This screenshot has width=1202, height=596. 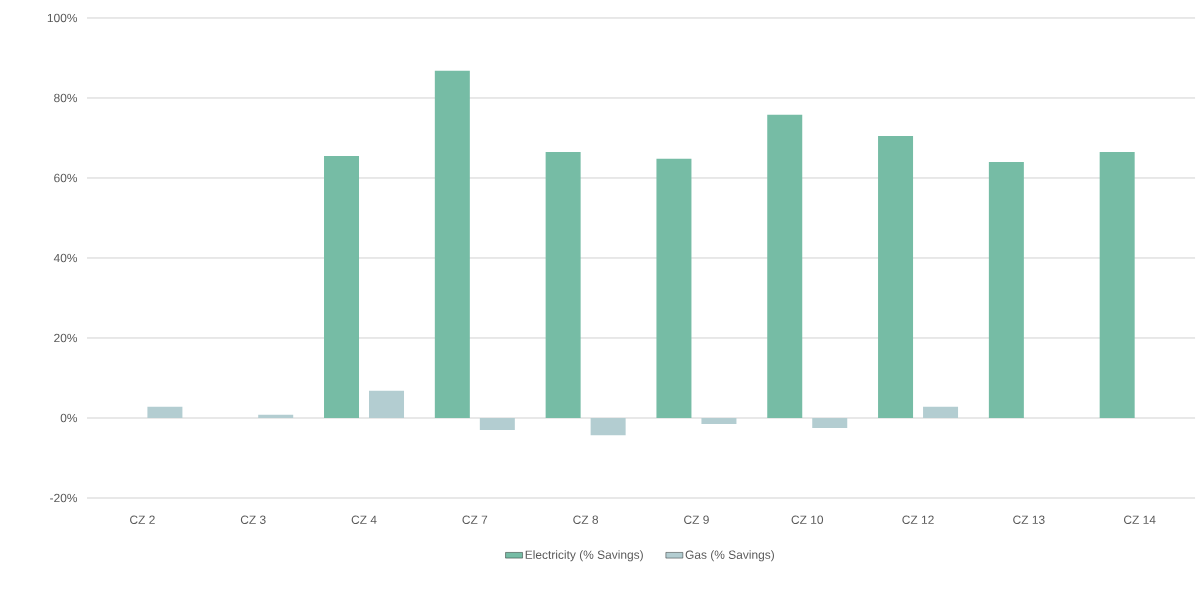 What do you see at coordinates (69, 418) in the screenshot?
I see `y-tick-label: 0%` at bounding box center [69, 418].